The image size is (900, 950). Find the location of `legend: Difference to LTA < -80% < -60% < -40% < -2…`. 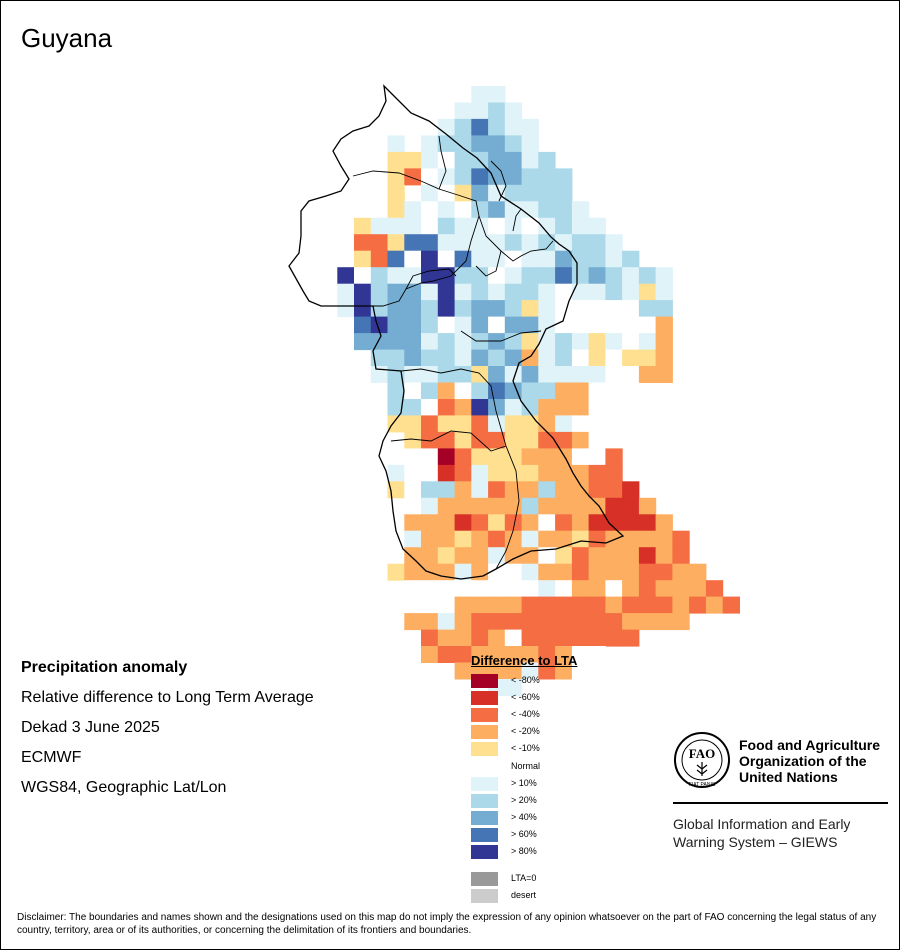

legend: Difference to LTA < -80% < -60% < -40% < -2… is located at coordinates (524, 782).